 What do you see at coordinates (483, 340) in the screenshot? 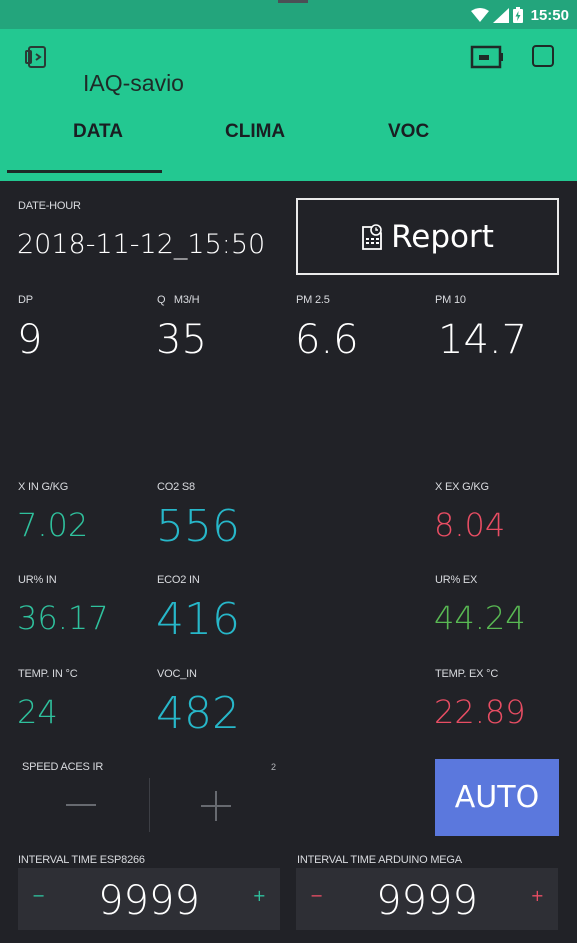
I see `pm10-value: 14.7` at bounding box center [483, 340].